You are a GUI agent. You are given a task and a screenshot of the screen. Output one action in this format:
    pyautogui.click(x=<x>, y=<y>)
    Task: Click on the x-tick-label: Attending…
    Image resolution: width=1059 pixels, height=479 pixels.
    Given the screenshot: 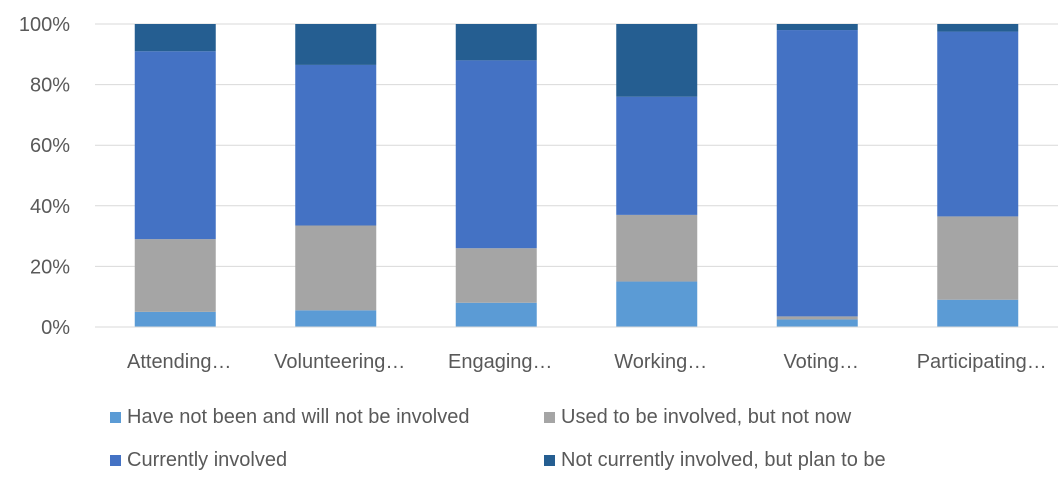 What is the action you would take?
    pyautogui.click(x=179, y=362)
    